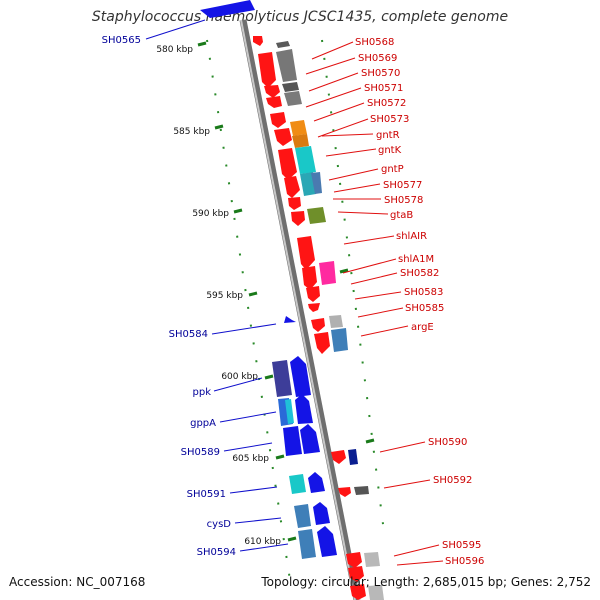  What do you see at coordinates (402, 185) in the screenshot?
I see `label-SH0577: SH0577` at bounding box center [402, 185].